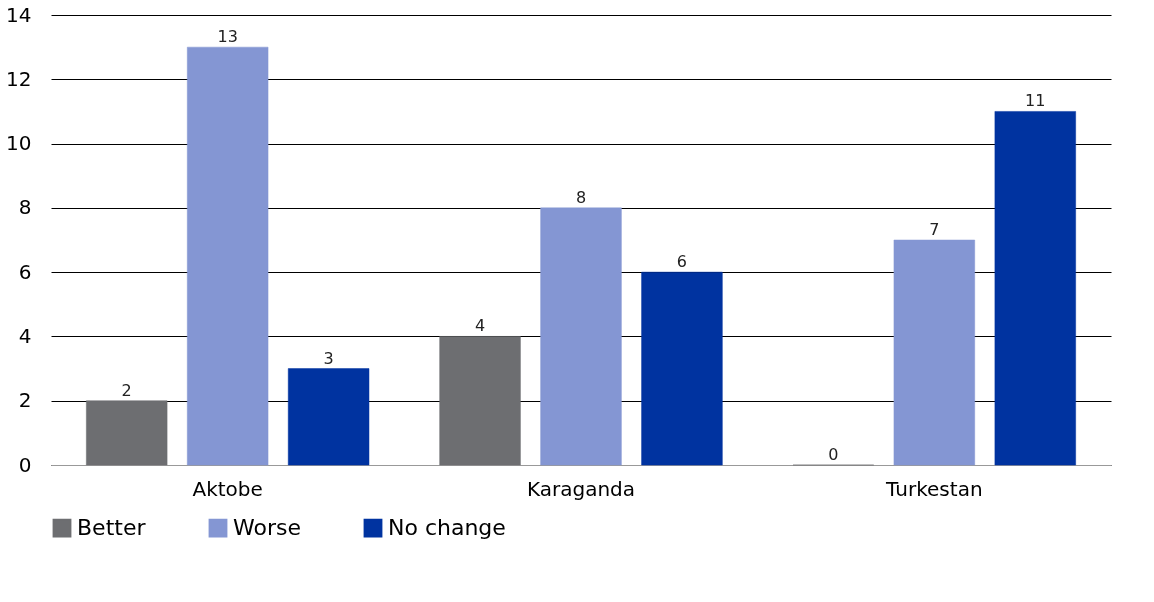 The image size is (1154, 602). I want to click on y-tick-label: 4, so click(25, 335).